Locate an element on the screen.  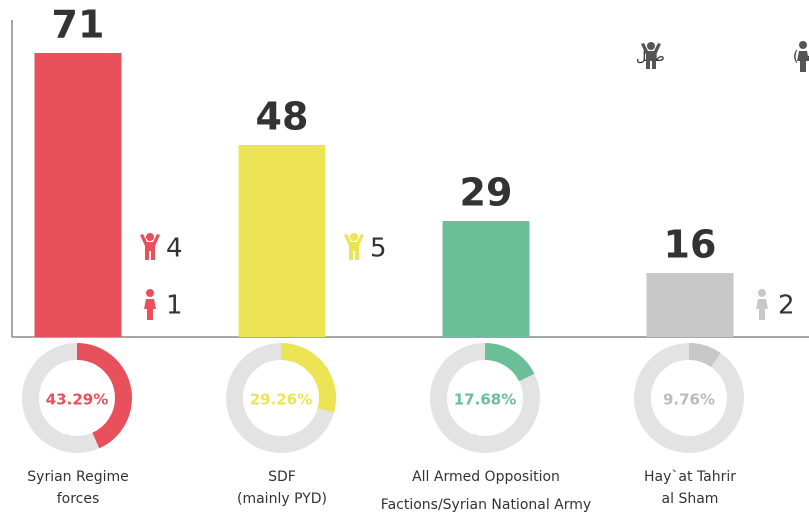
category-label: Hay`at Tahrir al Sham is located at coordinates (690, 488).